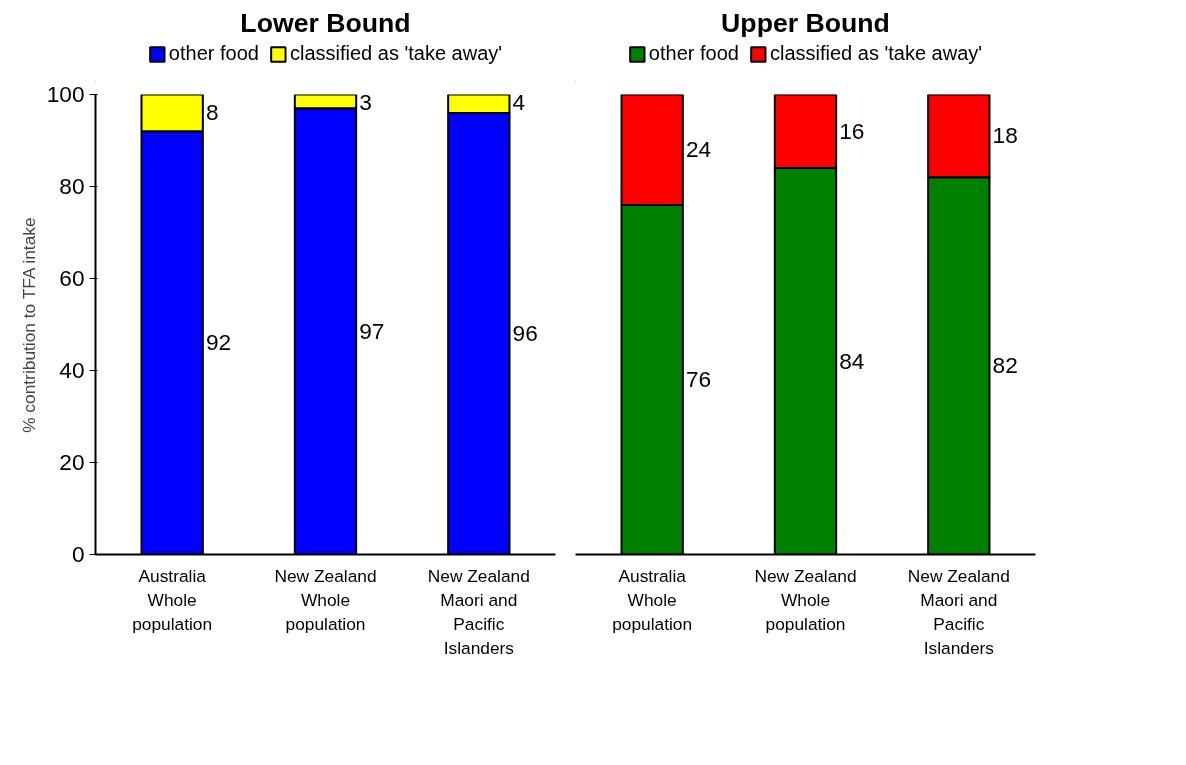  I want to click on data-label: 82, so click(1005, 365).